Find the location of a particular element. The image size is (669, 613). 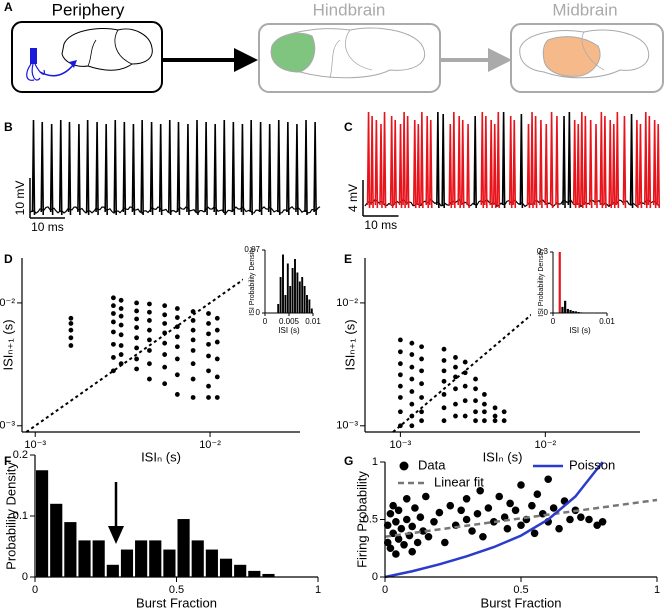

trace-baseline is located at coordinates (175, 210).